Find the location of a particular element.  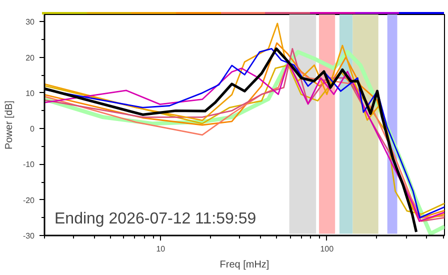

y-tick-label: 0 is located at coordinates (33, 129).